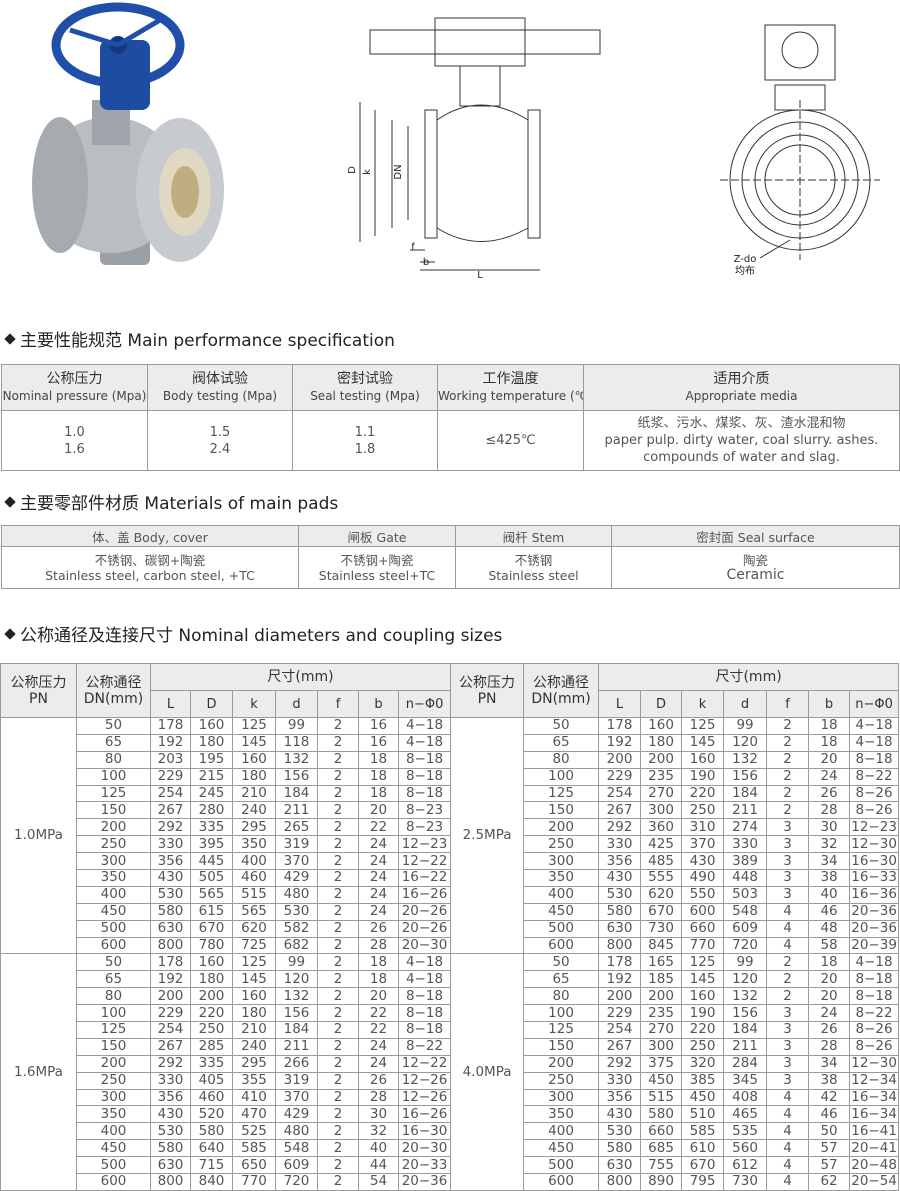 The width and height of the screenshot is (900, 1191). What do you see at coordinates (533, 575) in the screenshot?
I see `cell-line: Stainless steel` at bounding box center [533, 575].